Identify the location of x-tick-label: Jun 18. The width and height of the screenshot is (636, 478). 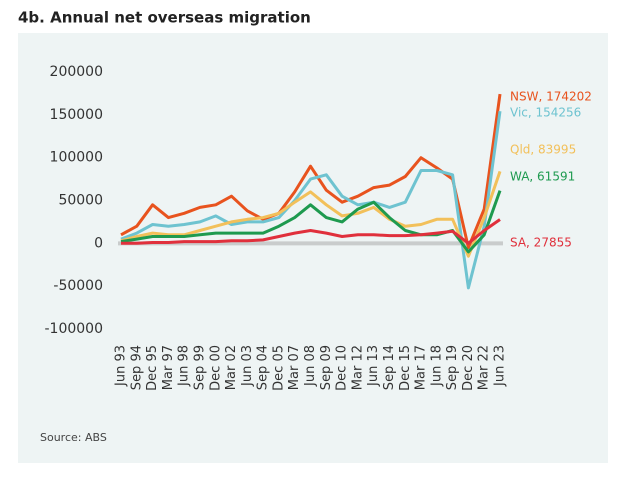
(436, 366).